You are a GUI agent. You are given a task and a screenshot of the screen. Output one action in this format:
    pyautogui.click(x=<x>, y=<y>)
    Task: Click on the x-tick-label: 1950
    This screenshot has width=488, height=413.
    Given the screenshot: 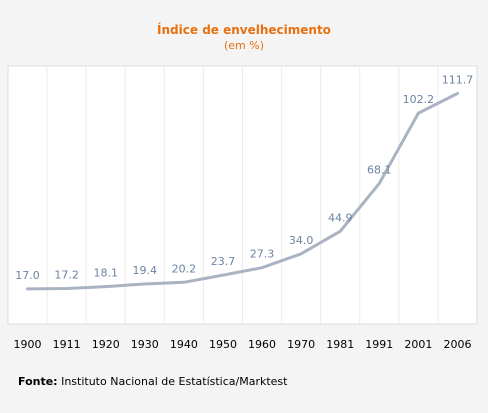 What is the action you would take?
    pyautogui.click(x=223, y=344)
    